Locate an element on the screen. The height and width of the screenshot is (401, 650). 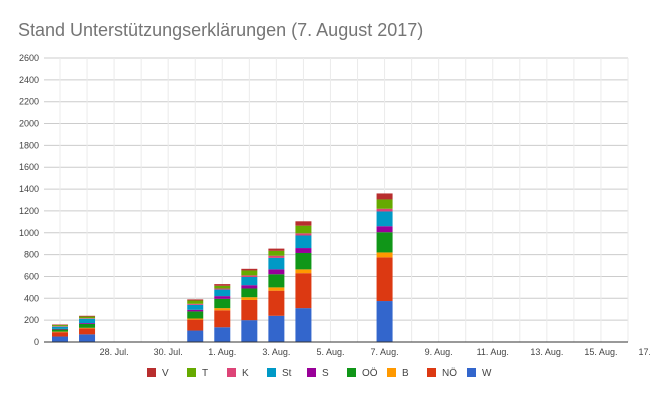
bar-segment-S-7. Aug. is located at coordinates (384, 229).